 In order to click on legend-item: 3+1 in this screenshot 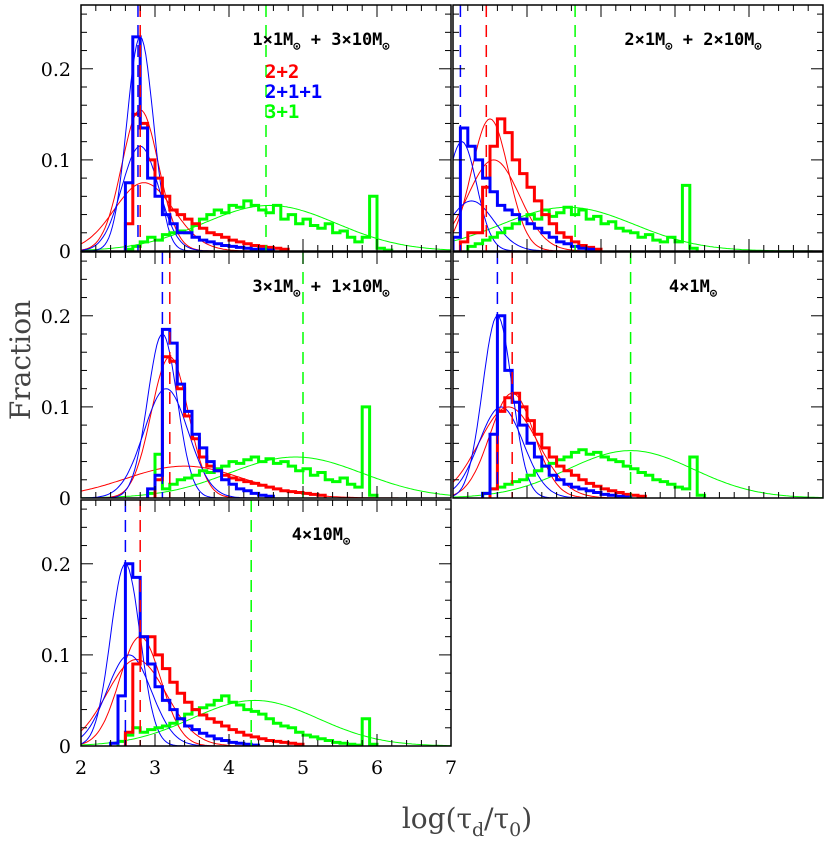, I will do `click(282, 112)`.